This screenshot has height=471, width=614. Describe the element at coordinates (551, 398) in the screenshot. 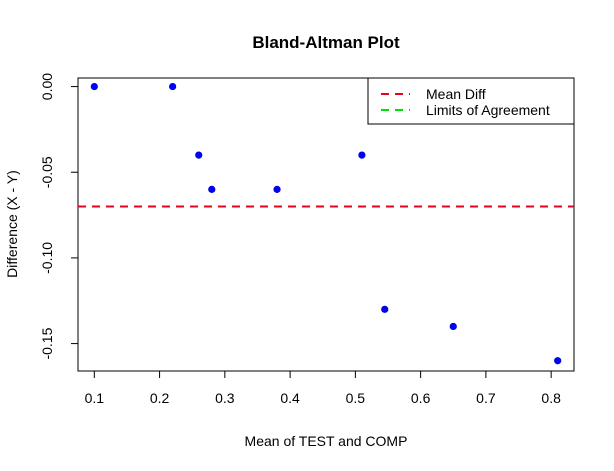

I see `x-tick-label: 0.8` at that location.